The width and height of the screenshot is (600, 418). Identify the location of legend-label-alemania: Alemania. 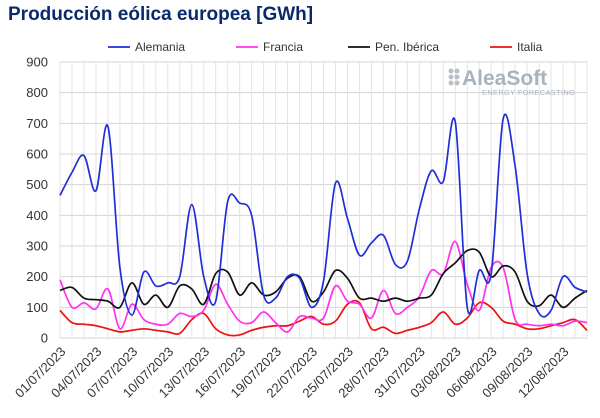
(160, 47).